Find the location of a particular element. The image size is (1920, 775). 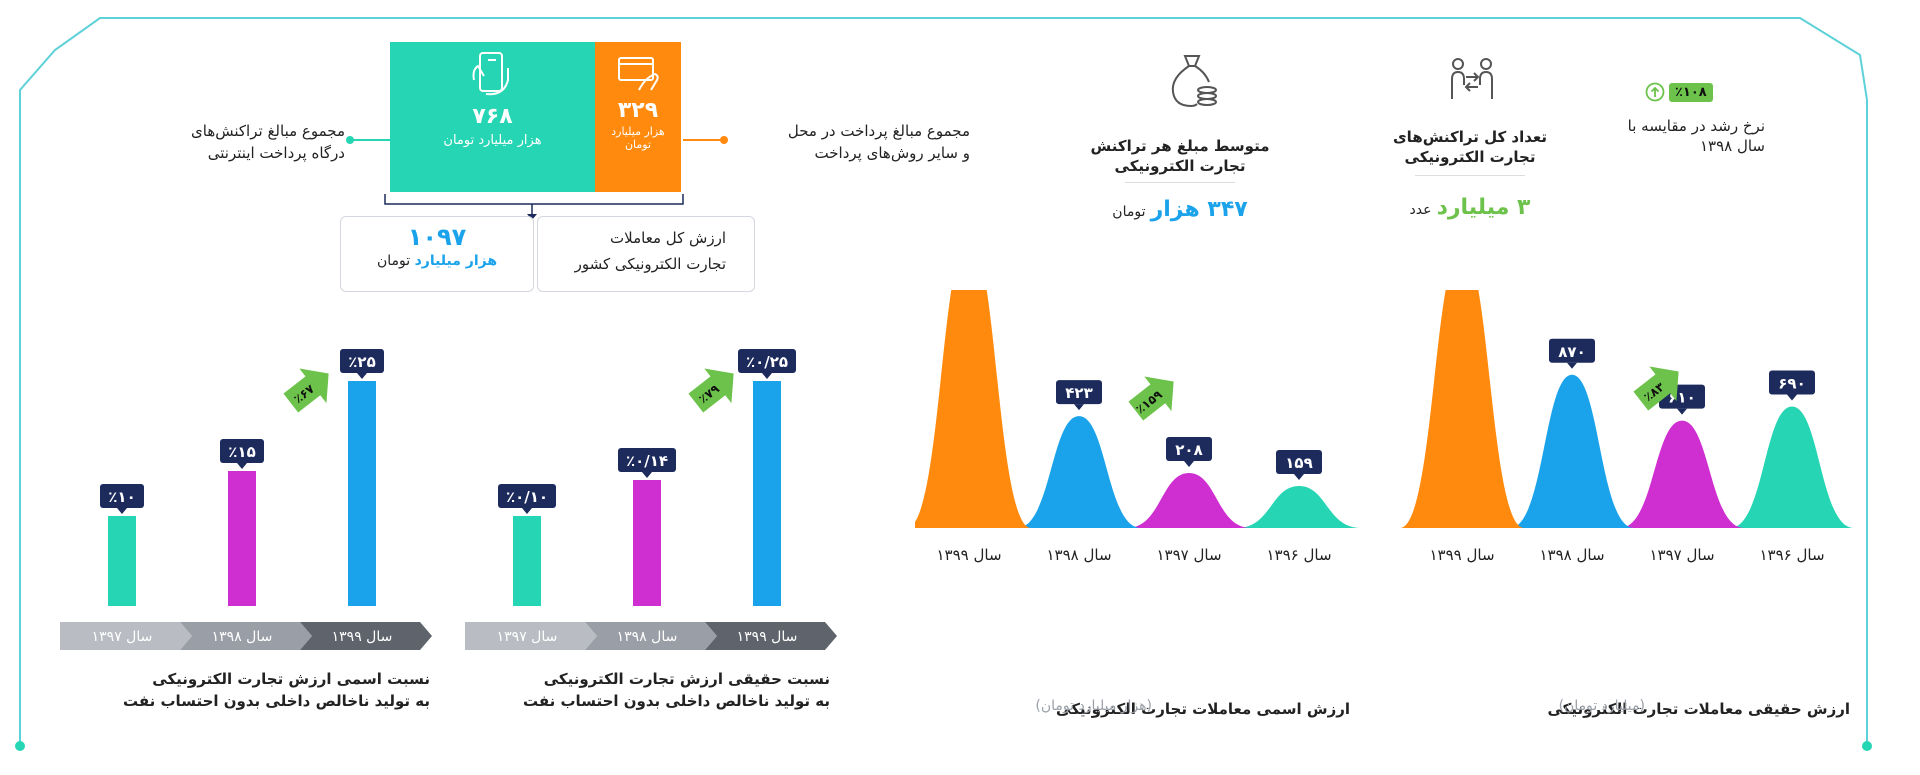

chart-real-value-tag-0: ۶۹۰ is located at coordinates (1792, 385).